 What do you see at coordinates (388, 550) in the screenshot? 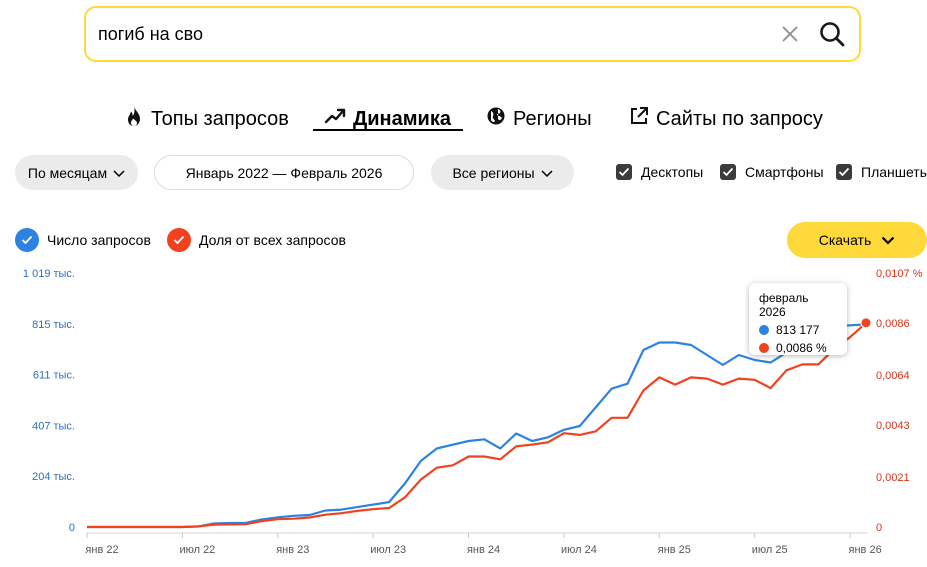
I see `x-tick-label: июл 23` at bounding box center [388, 550].